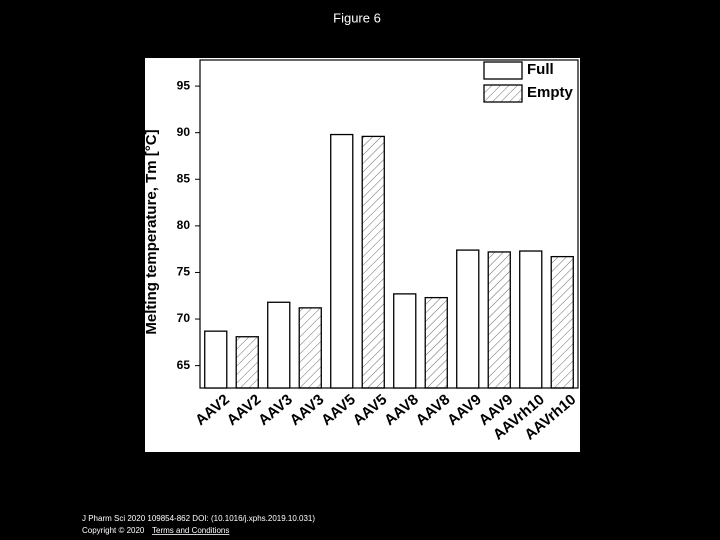 The image size is (720, 540). Describe the element at coordinates (184, 365) in the screenshot. I see `y-tick-label: 65` at that location.